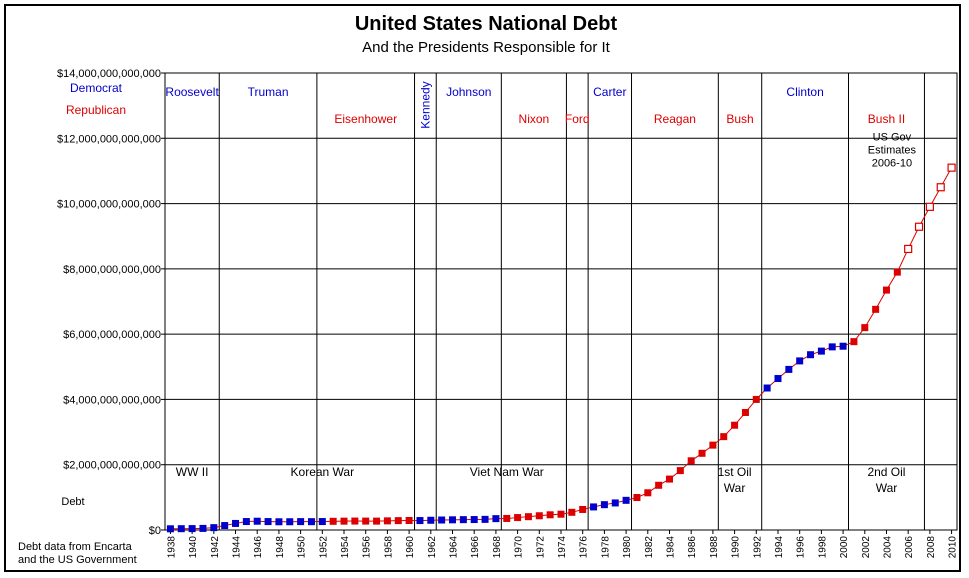 Image resolution: width=969 pixels, height=578 pixels. What do you see at coordinates (892, 138) in the screenshot?
I see `estimate-annotation: US Gov` at bounding box center [892, 138].